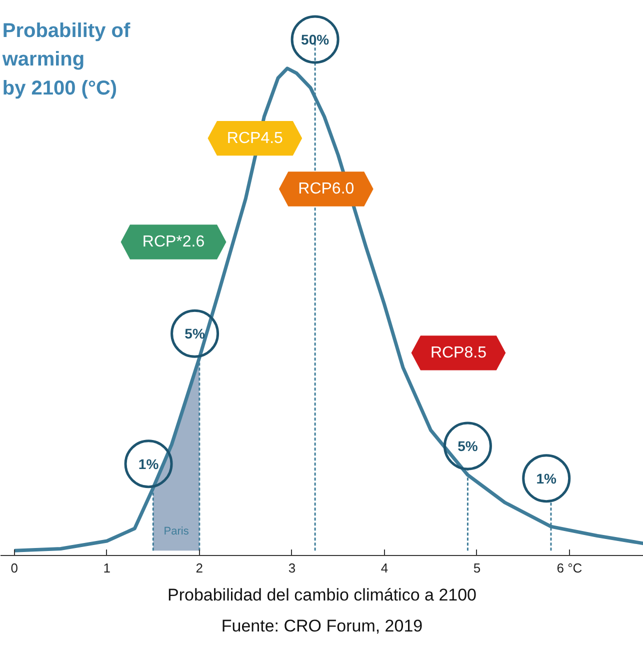  What do you see at coordinates (255, 138) in the screenshot?
I see `annotation: RCP4.5` at bounding box center [255, 138].